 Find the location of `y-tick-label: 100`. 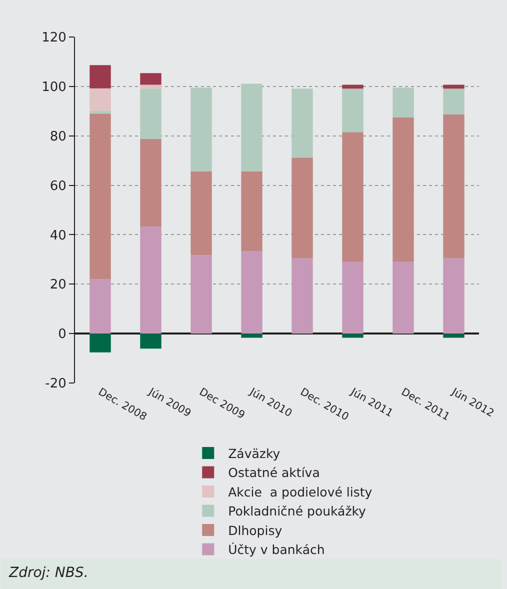

y-tick-label: 100 is located at coordinates (54, 87).